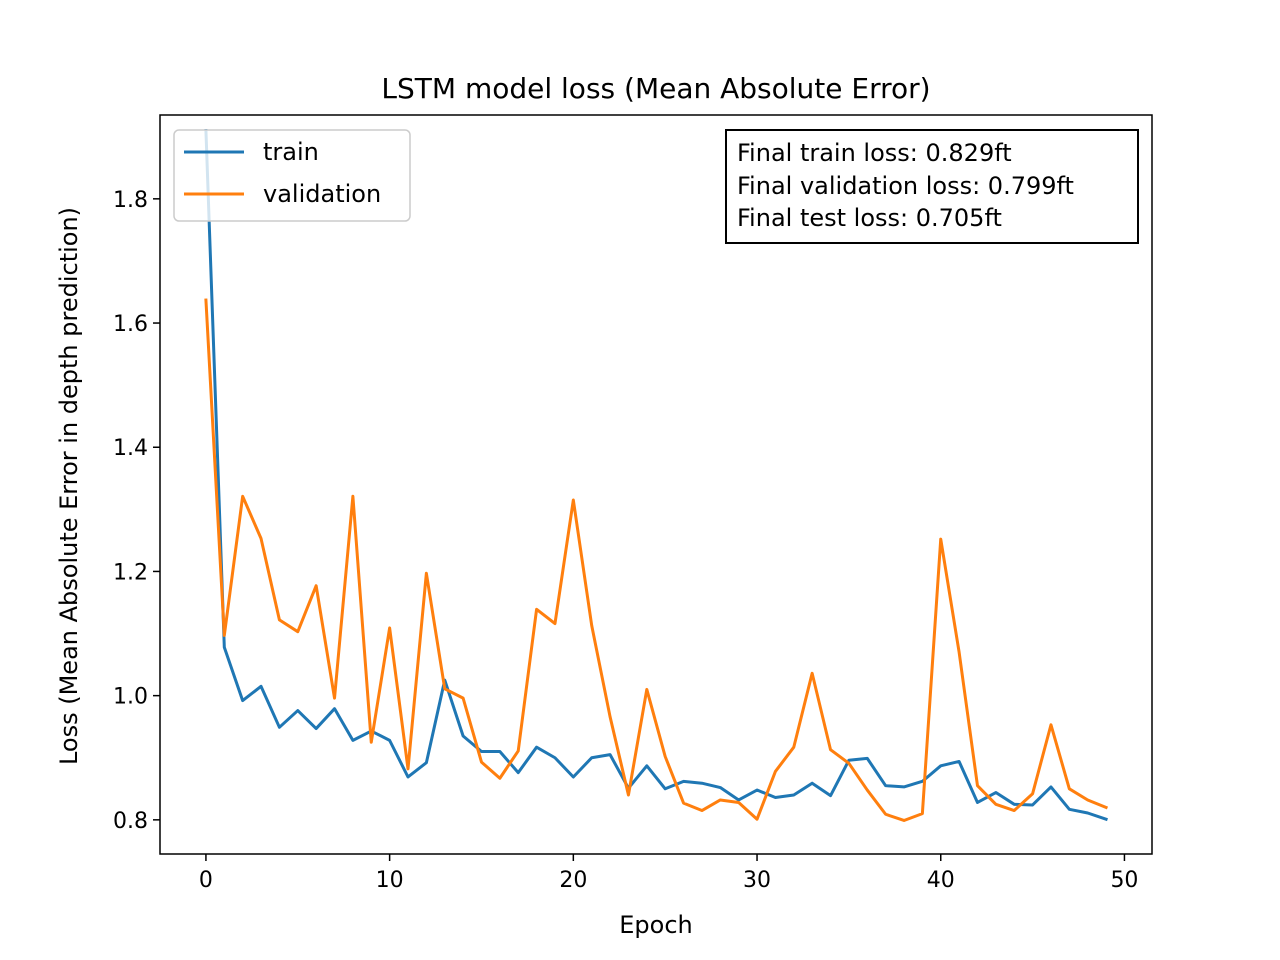  I want to click on y-axis-ticks: 0.8 1.0 1.2 1.4 1.6 1.8, so click(136, 511).